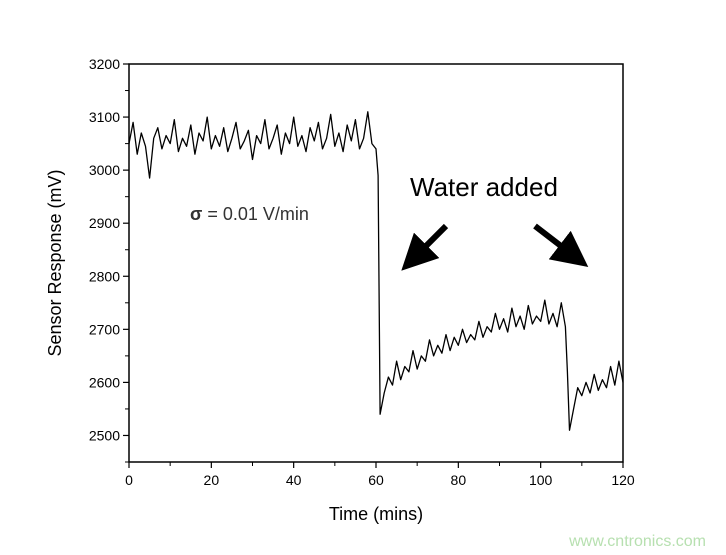 The width and height of the screenshot is (726, 555). I want to click on x-tick-label: 100, so click(541, 480).